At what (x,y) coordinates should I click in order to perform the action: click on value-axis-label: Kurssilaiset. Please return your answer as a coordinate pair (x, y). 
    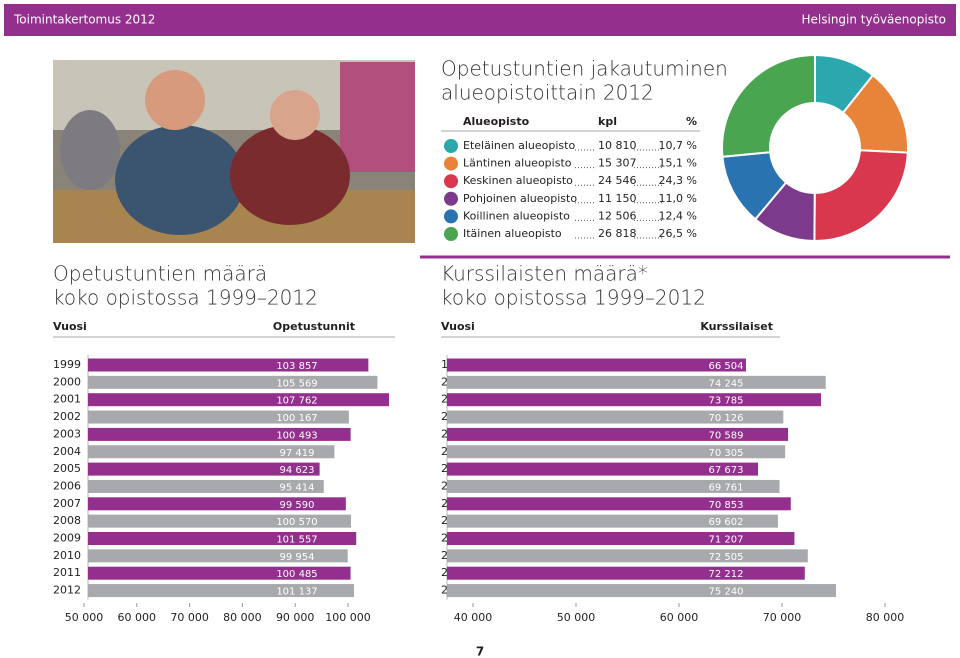
    Looking at the image, I should click on (736, 326).